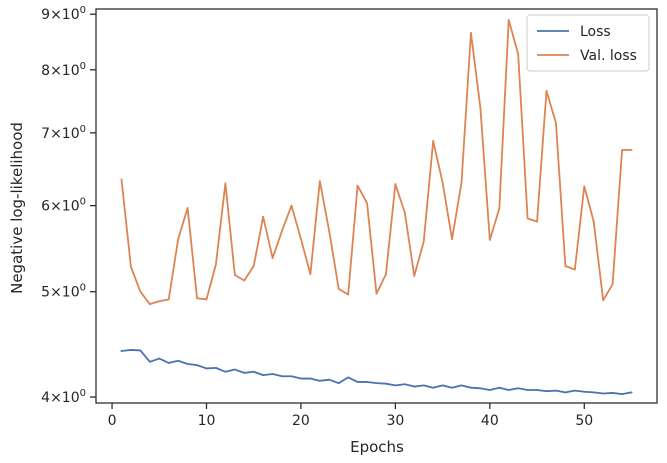 The width and height of the screenshot is (667, 463). I want to click on legend-box, so click(588, 43).